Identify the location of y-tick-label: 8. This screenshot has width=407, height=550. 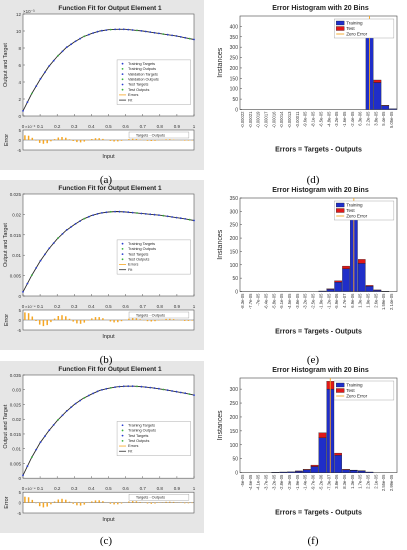
(19, 48).